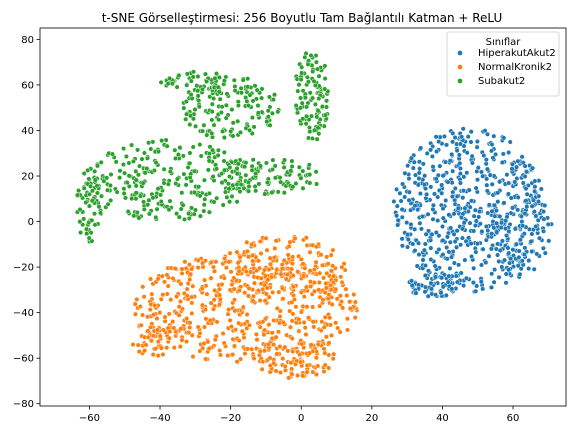 This screenshot has width=576, height=432. What do you see at coordinates (301, 418) in the screenshot?
I see `x-tick-label: 0` at bounding box center [301, 418].